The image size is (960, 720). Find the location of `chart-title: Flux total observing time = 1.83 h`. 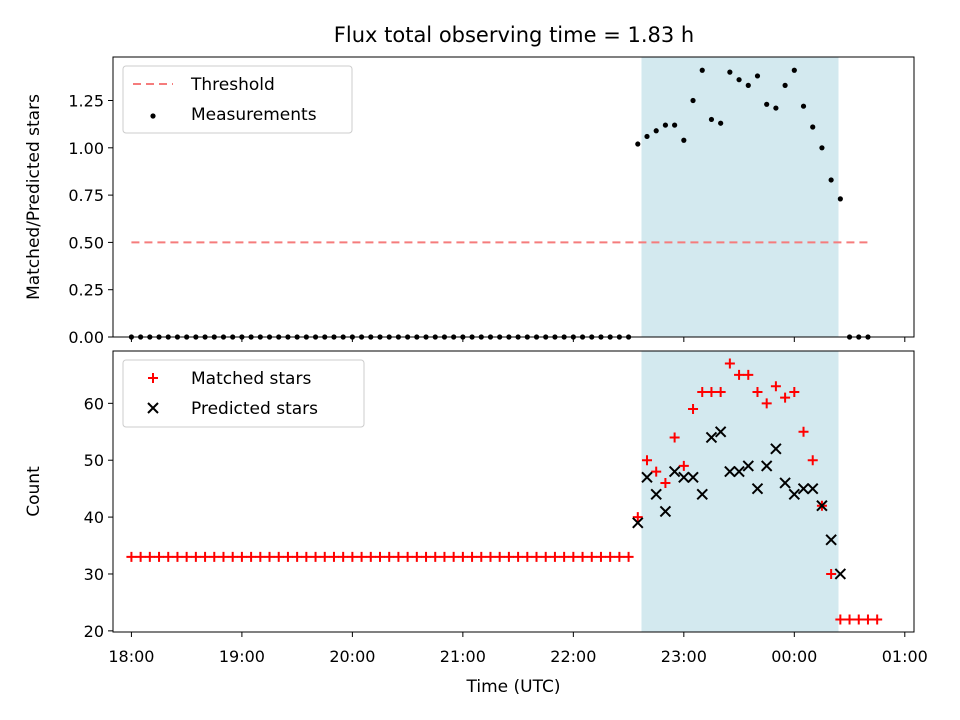

chart-title: Flux total observing time = 1.83 h is located at coordinates (514, 35).